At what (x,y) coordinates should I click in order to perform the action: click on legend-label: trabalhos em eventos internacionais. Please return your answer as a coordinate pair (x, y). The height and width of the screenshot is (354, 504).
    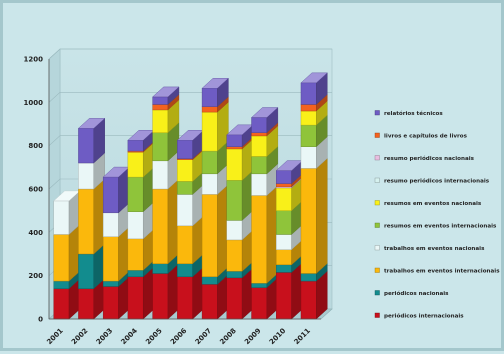
    Looking at the image, I should click on (442, 272).